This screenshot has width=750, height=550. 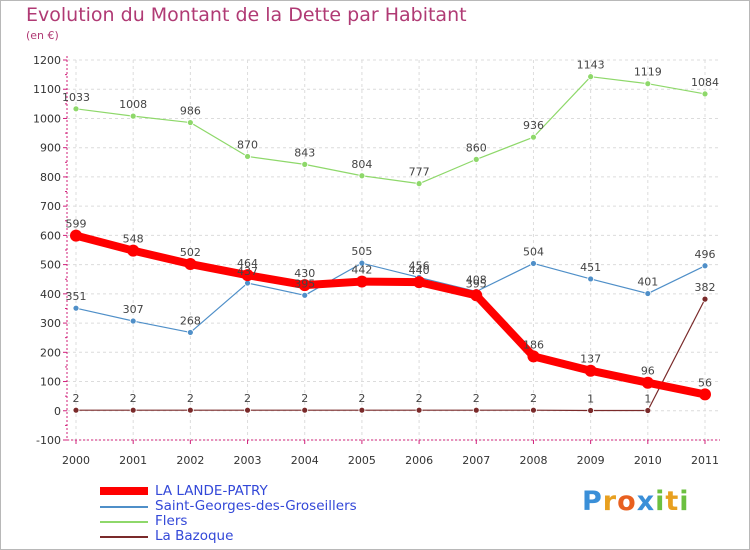 What do you see at coordinates (47, 89) in the screenshot?
I see `y-tick-label: 1100` at bounding box center [47, 89].